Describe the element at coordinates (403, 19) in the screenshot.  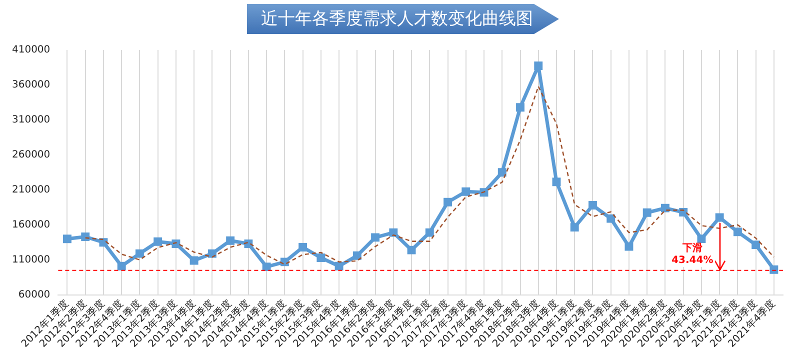
I see `chart-title: 近十年各季度需求人才数变化曲线图` at that location.